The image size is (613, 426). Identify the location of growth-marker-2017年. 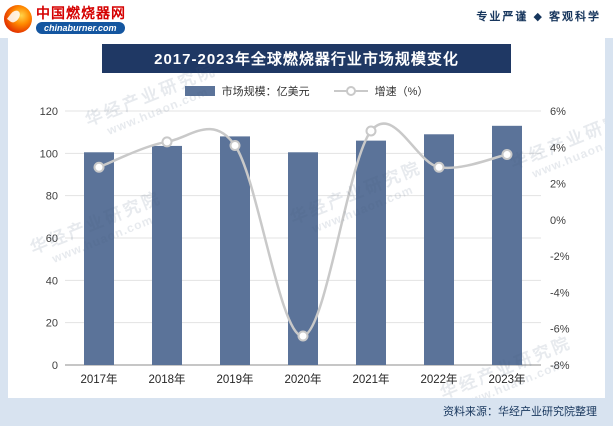
(98, 167).